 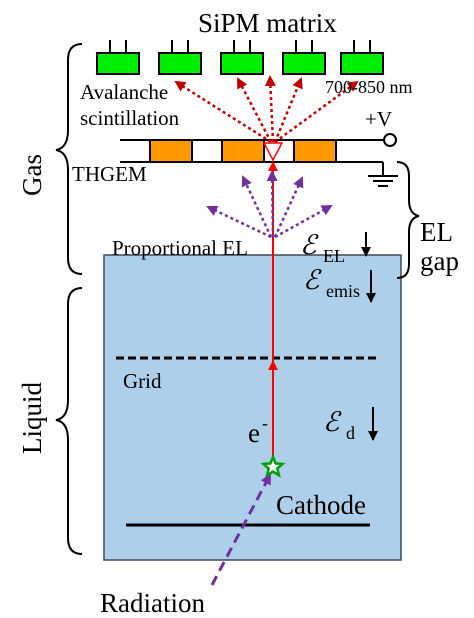 What do you see at coordinates (109, 174) in the screenshot?
I see `thgem-label: THGEM` at bounding box center [109, 174].